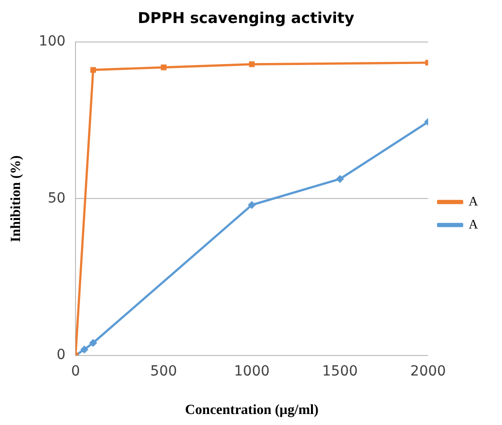 The image size is (502, 425). What do you see at coordinates (246, 17) in the screenshot?
I see `chart-title: DPPH scavenging activity` at bounding box center [246, 17].